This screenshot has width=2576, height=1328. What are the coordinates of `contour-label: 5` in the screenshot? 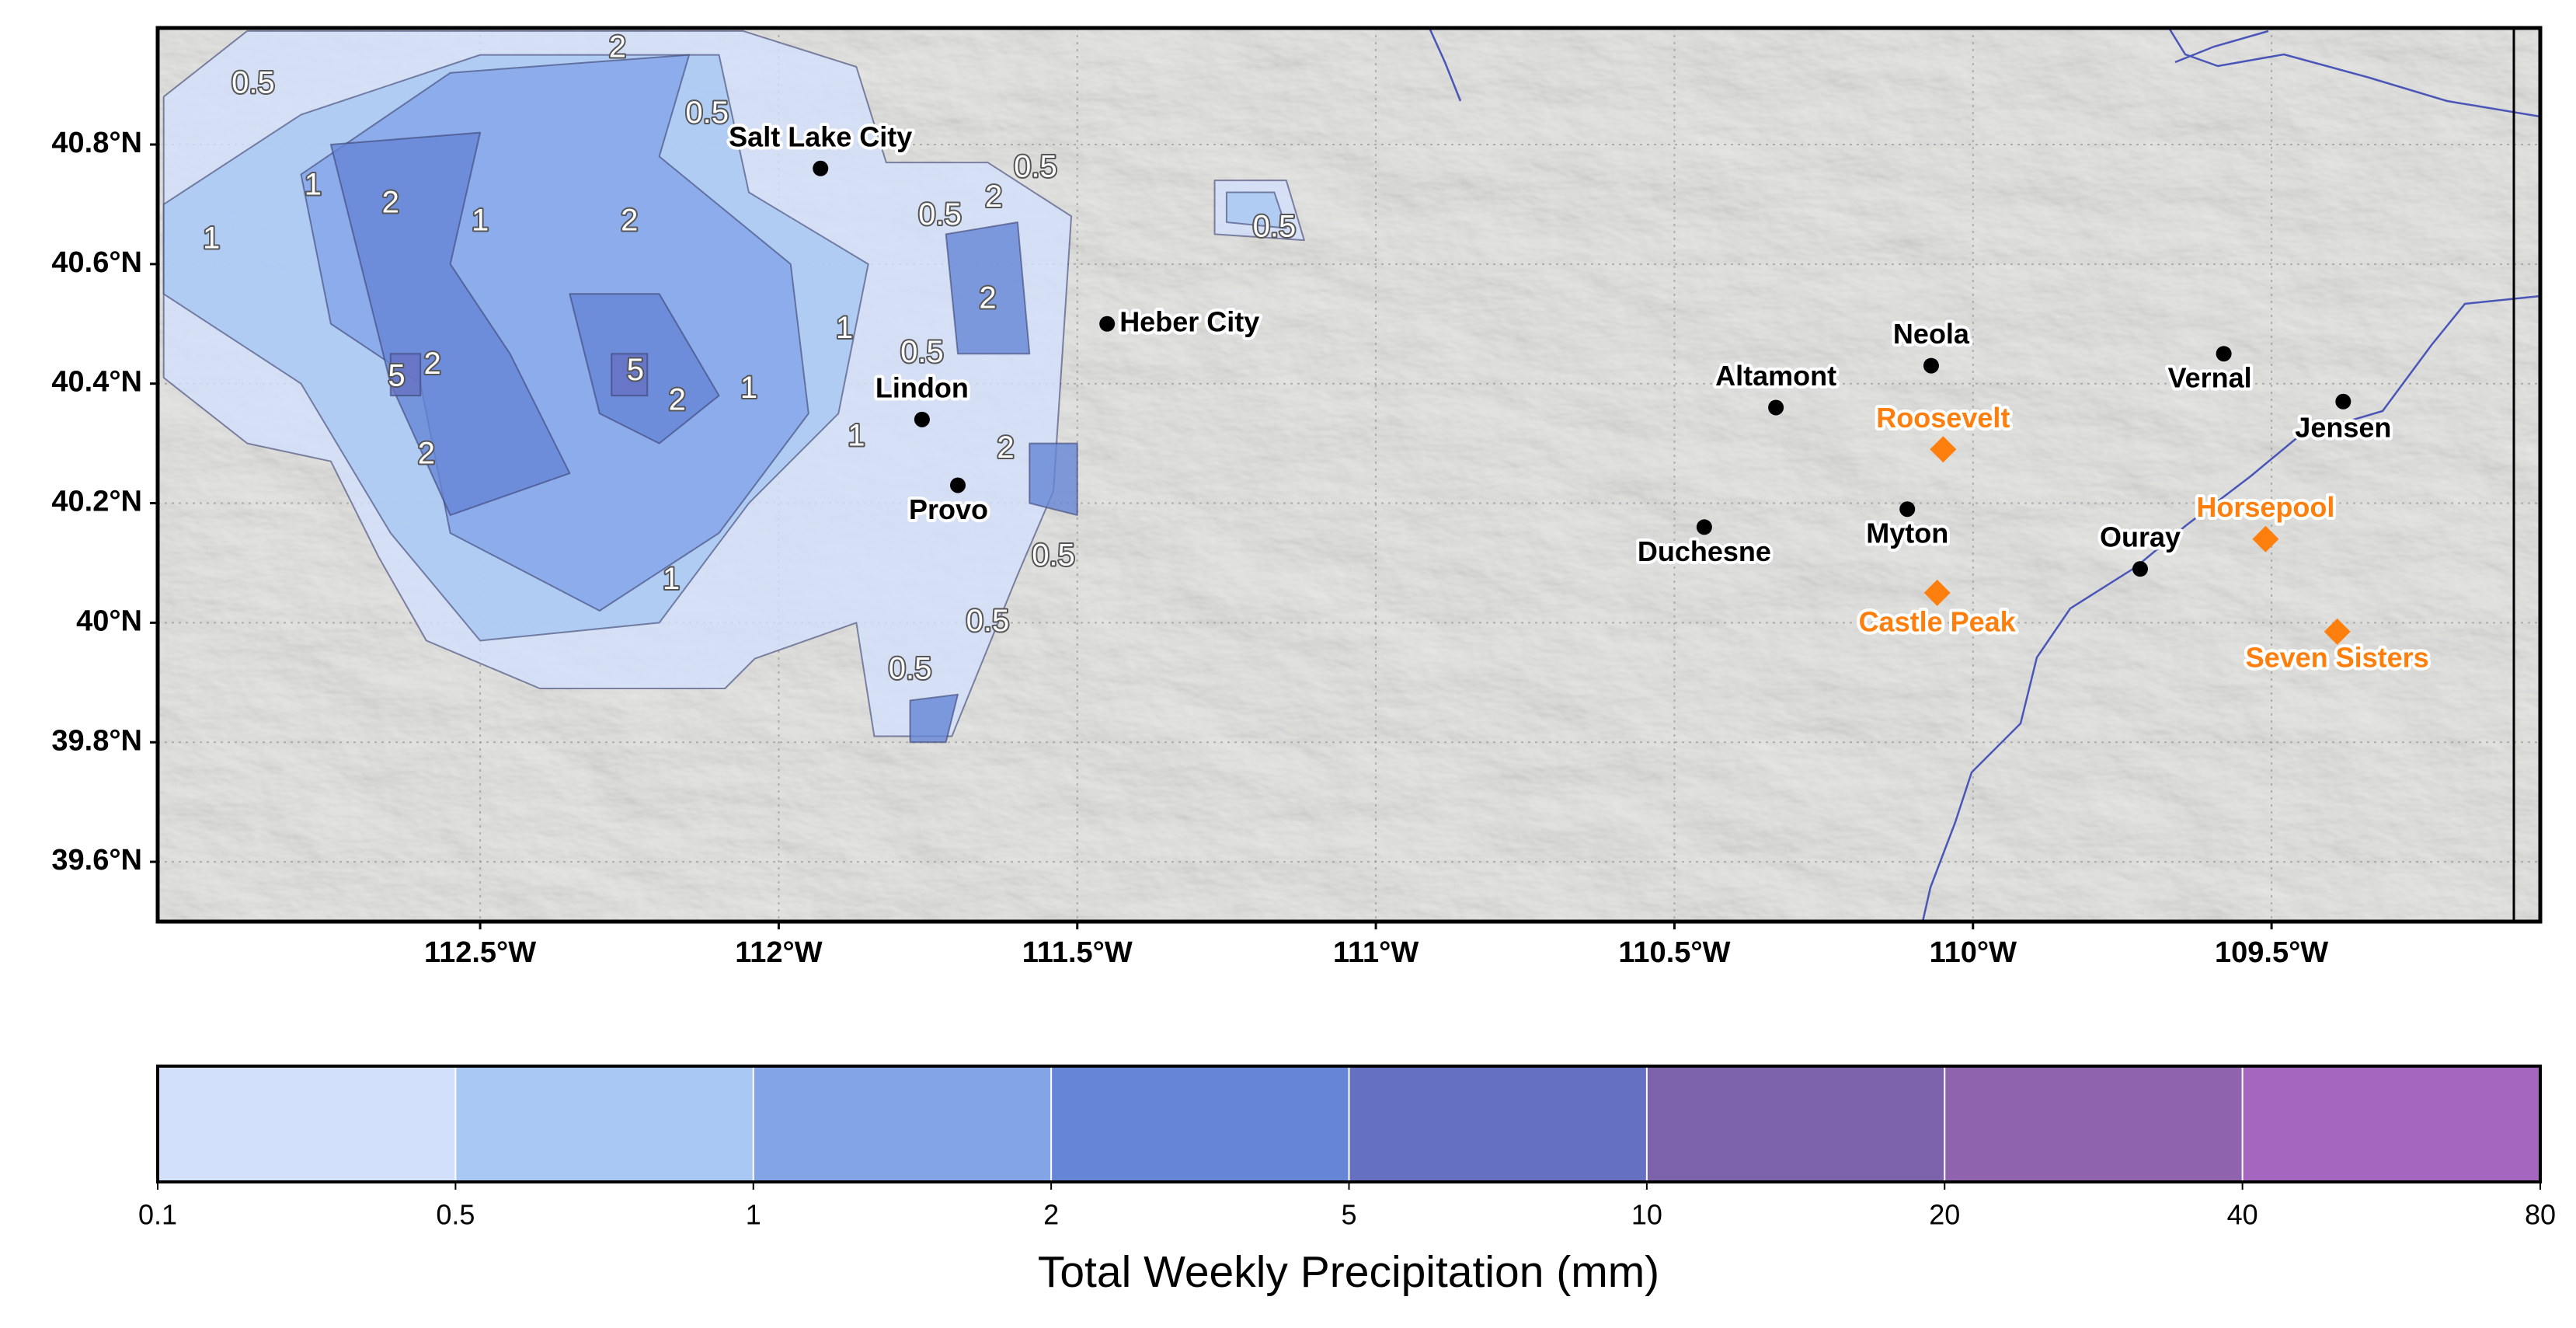 It's located at (397, 376).